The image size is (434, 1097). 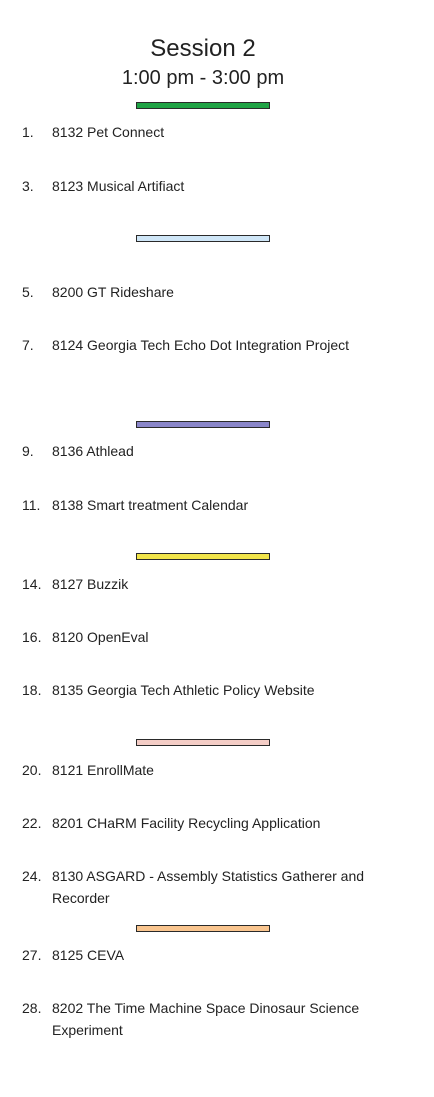 What do you see at coordinates (28, 345) in the screenshot?
I see `item-number: 7.` at bounding box center [28, 345].